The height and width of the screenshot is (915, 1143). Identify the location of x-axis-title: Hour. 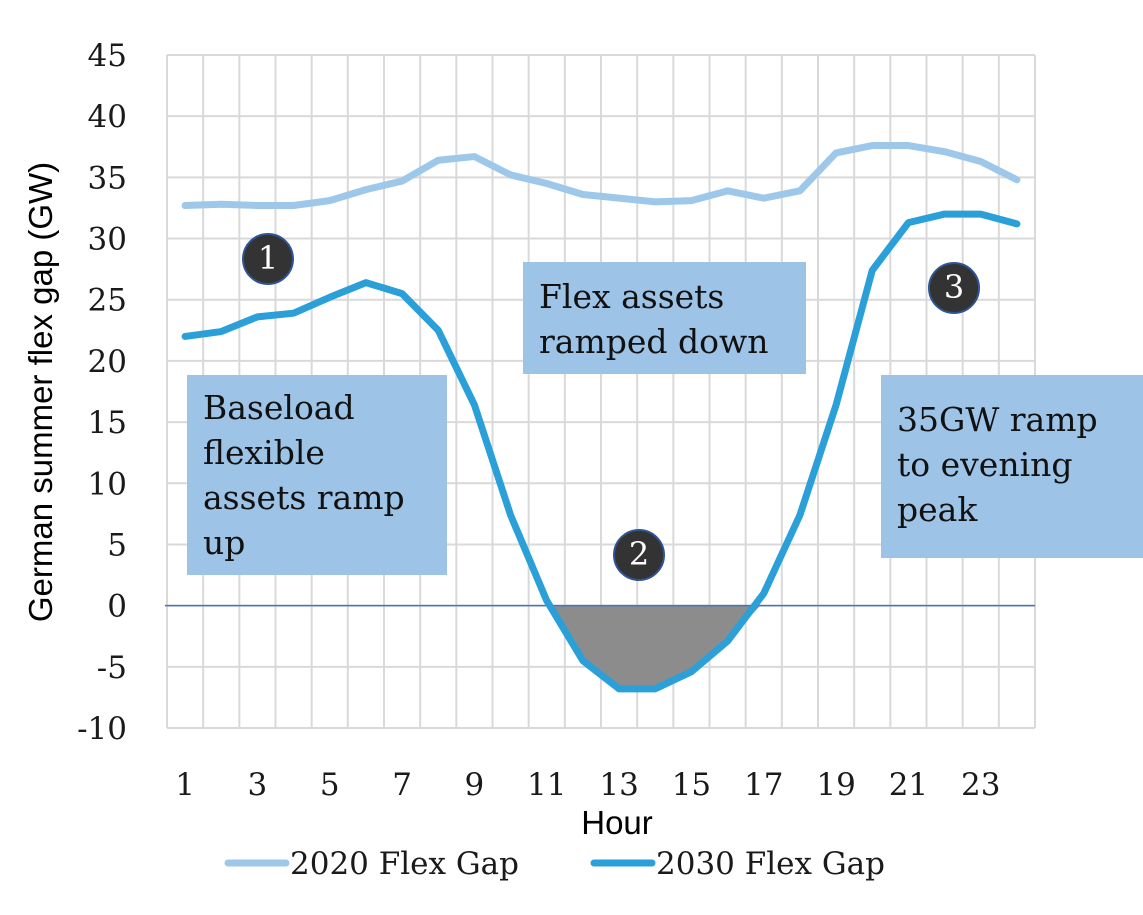
(617, 822).